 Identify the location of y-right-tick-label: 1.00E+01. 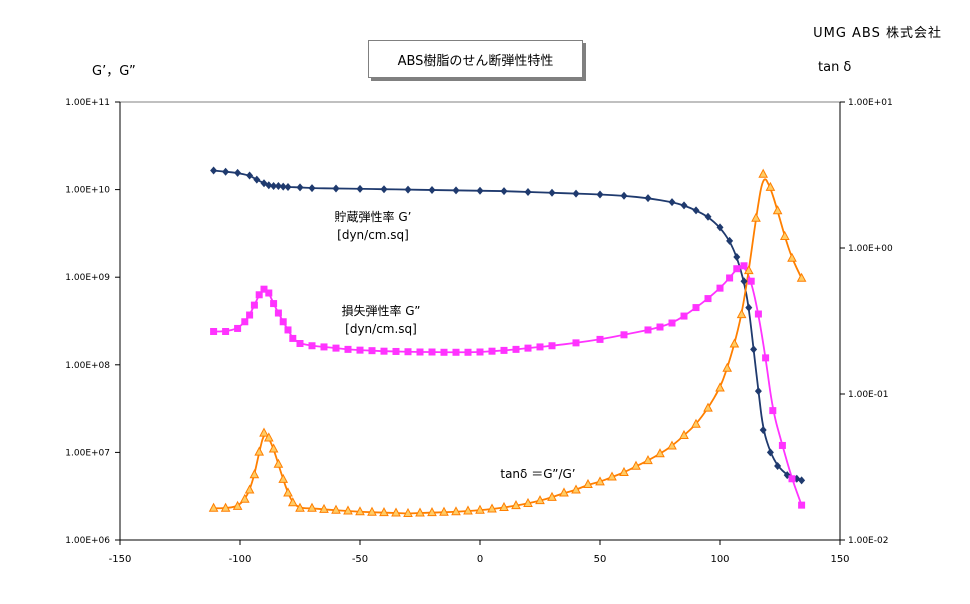
(870, 103).